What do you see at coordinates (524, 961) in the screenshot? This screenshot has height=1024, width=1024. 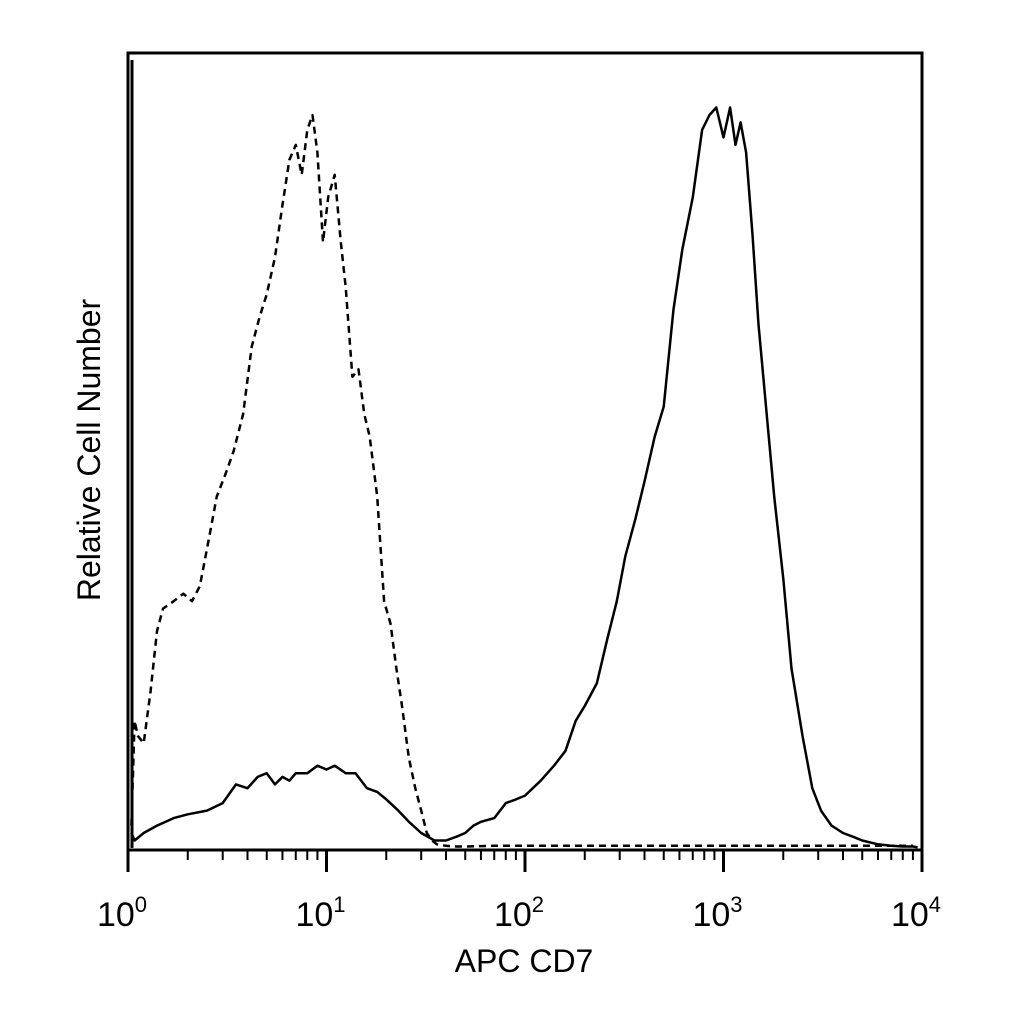 I see `x-axis-title: APC CD7` at bounding box center [524, 961].